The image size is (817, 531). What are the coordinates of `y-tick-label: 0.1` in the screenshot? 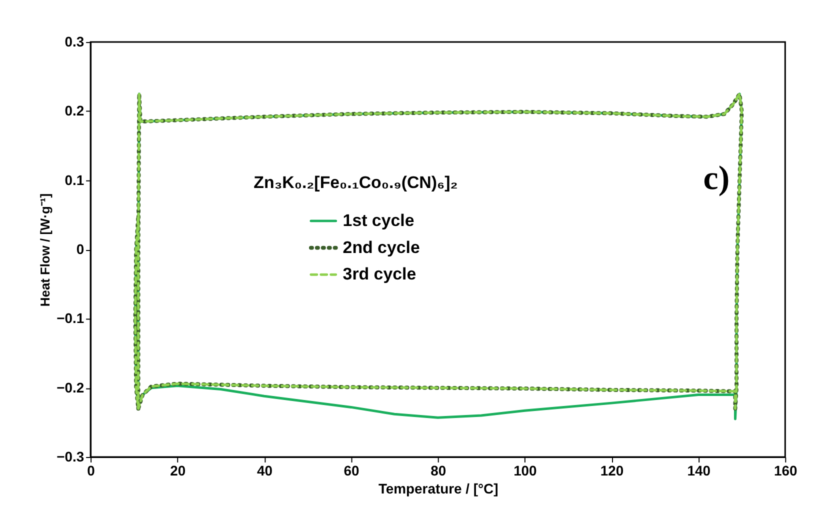 It's located at (74, 180).